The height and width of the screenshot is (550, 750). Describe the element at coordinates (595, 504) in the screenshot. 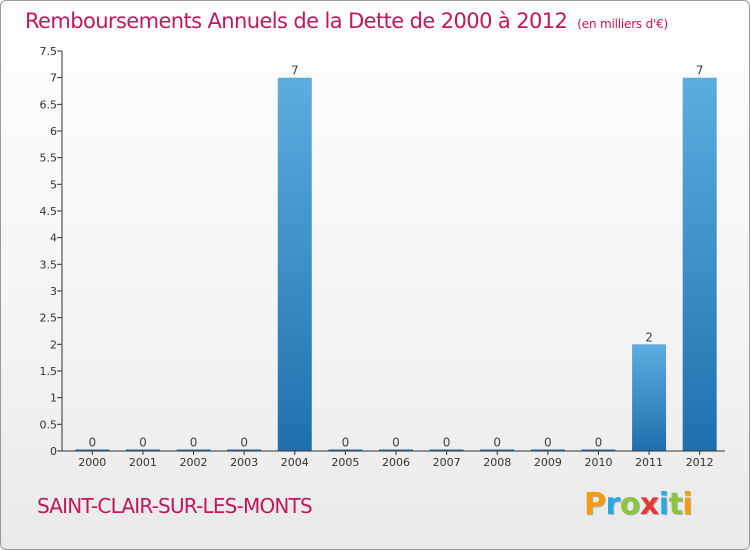

I see `logo-letter: P` at that location.